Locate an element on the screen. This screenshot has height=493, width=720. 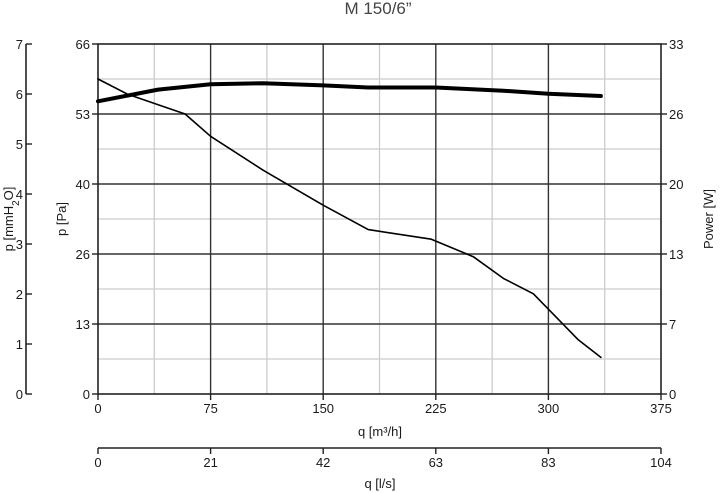
chart-title: M 150/6” is located at coordinates (377, 9).